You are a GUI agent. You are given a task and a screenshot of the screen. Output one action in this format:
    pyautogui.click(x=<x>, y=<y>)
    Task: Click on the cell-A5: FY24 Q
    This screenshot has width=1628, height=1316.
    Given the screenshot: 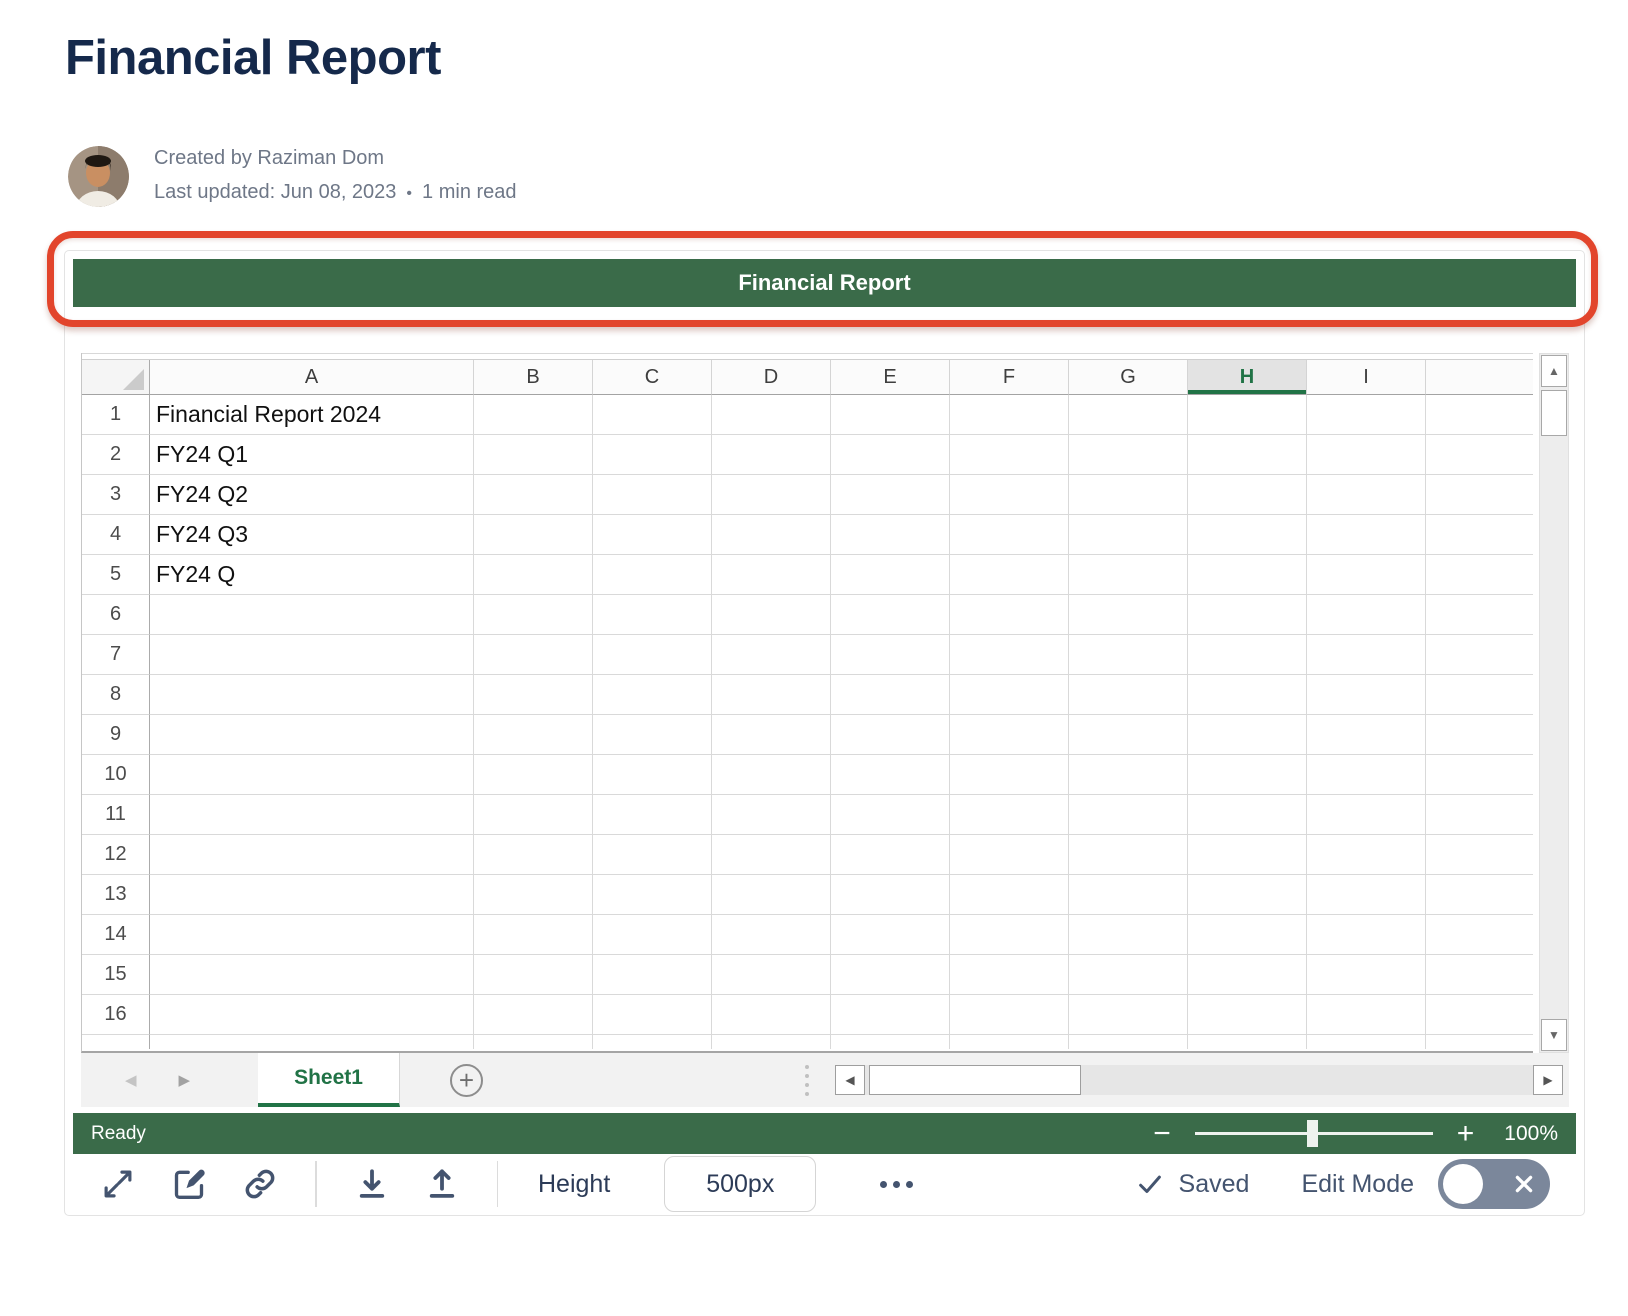 What is the action you would take?
    pyautogui.click(x=312, y=575)
    